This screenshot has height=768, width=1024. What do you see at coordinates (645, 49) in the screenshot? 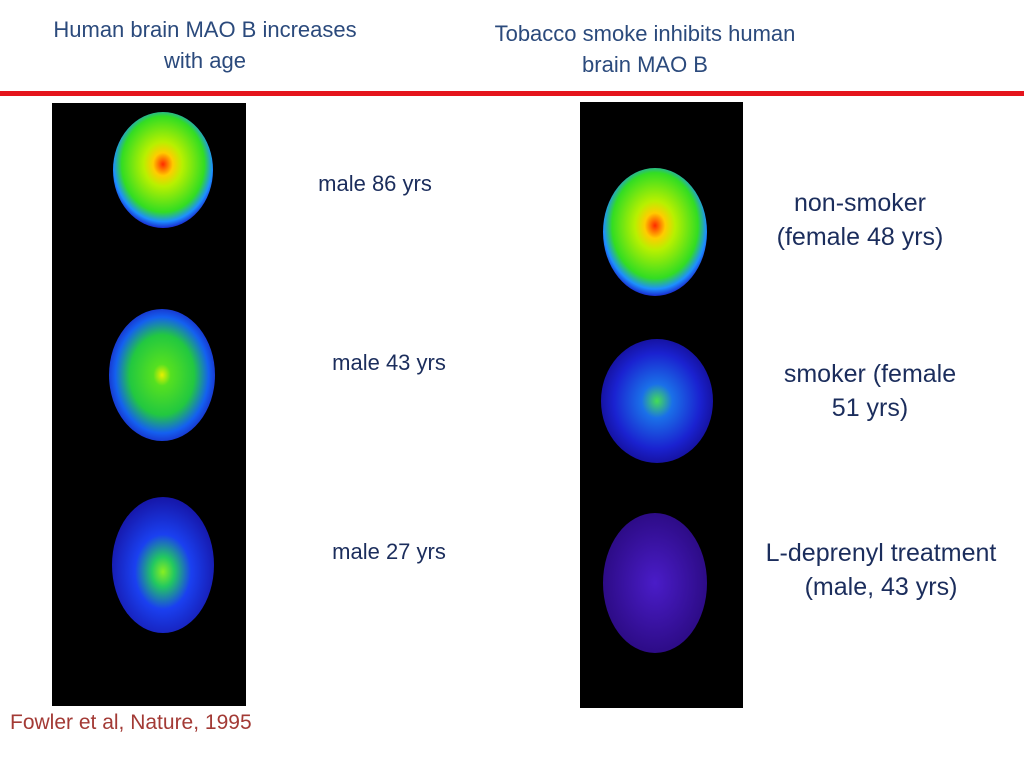
I see `panel-title: Tobacco smoke inhibits human brain MAO B` at bounding box center [645, 49].